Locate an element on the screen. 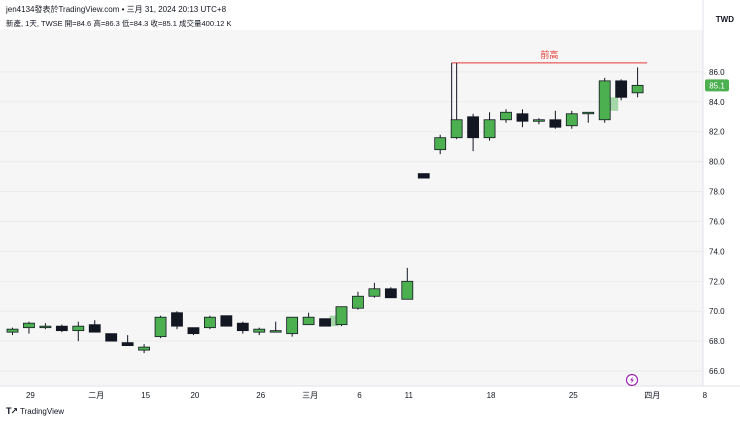 Image resolution: width=740 pixels, height=421 pixels. y-tick-label: 68.0 is located at coordinates (717, 341).